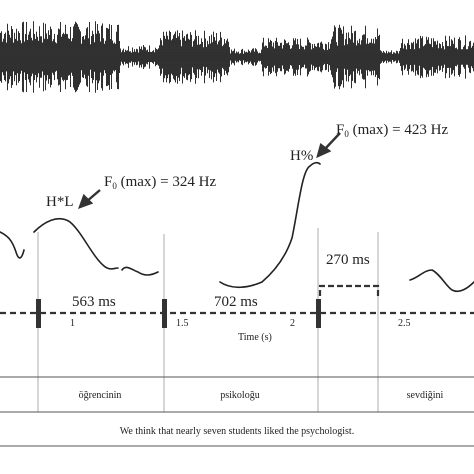 The height and width of the screenshot is (474, 474). I want to click on time-axis-label: Time (s), so click(255, 337).